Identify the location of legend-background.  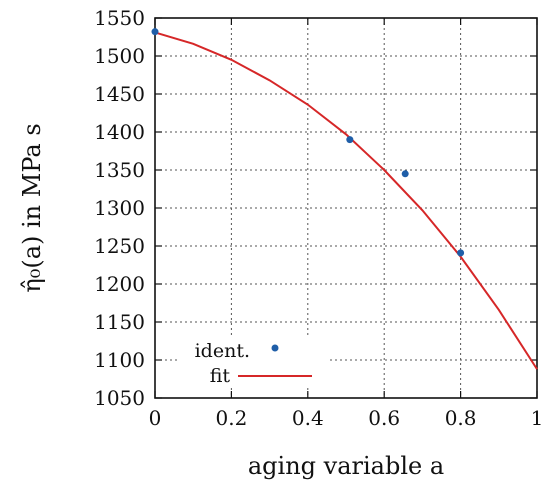
(255, 362).